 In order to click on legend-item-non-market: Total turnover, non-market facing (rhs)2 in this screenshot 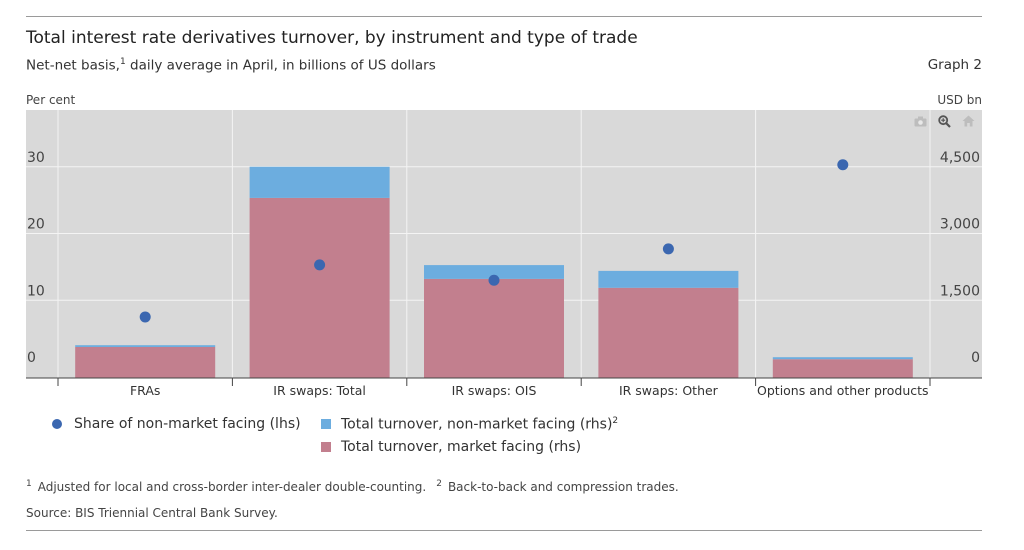, I will do `click(469, 424)`.